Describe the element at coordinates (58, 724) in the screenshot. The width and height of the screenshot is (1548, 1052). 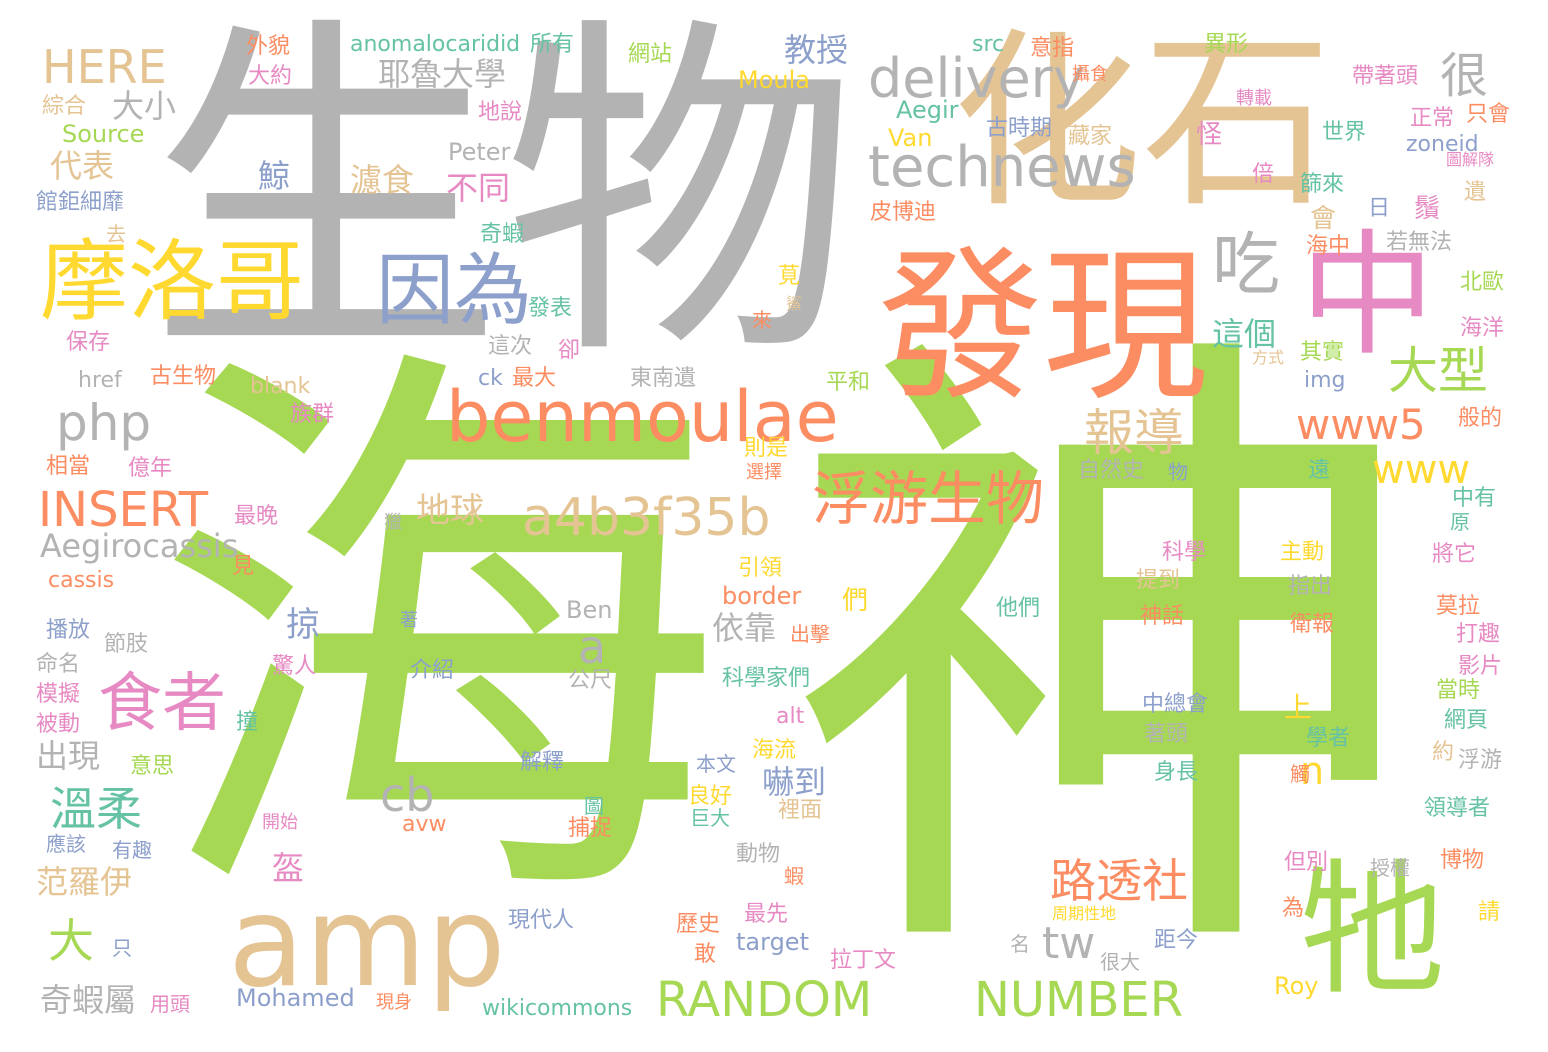
I see `word-beidong: 被動` at that location.